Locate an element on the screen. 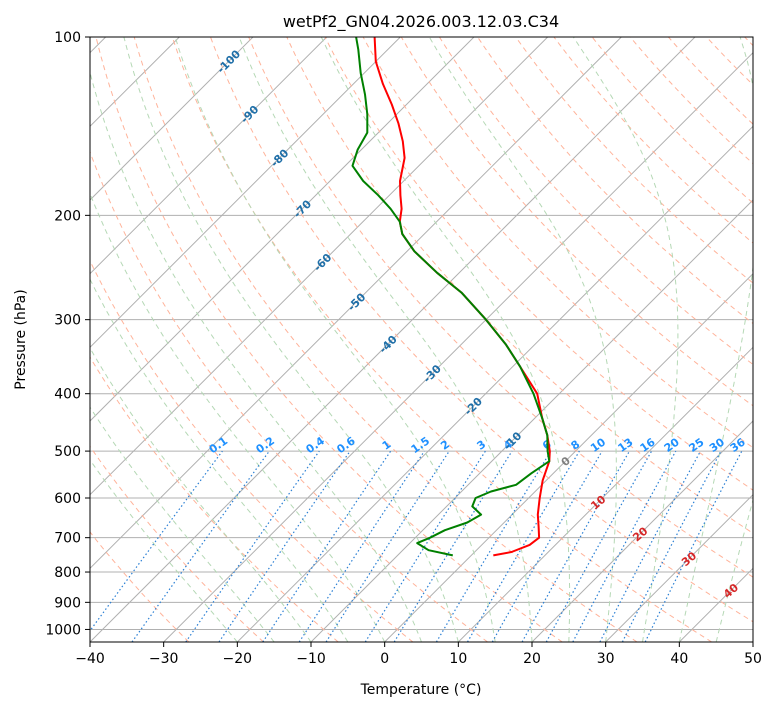 Image resolution: width=775 pixels, height=708 pixels. y-tick-label: 300 is located at coordinates (67, 321).